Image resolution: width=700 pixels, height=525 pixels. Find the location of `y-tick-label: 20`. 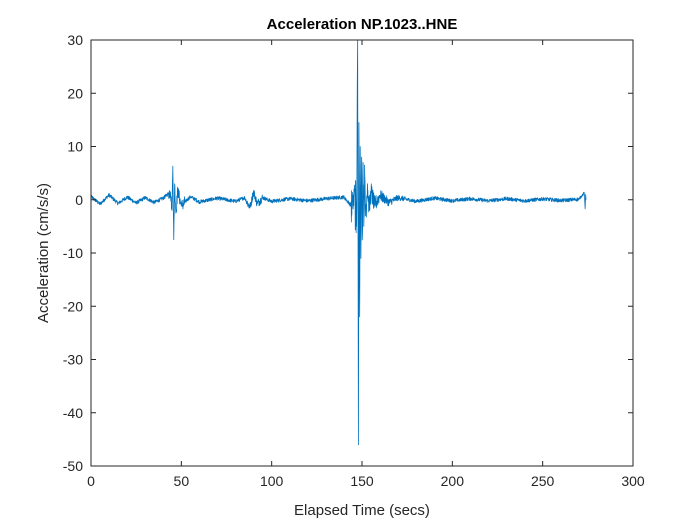

y-tick-label: 20 is located at coordinates (75, 93).